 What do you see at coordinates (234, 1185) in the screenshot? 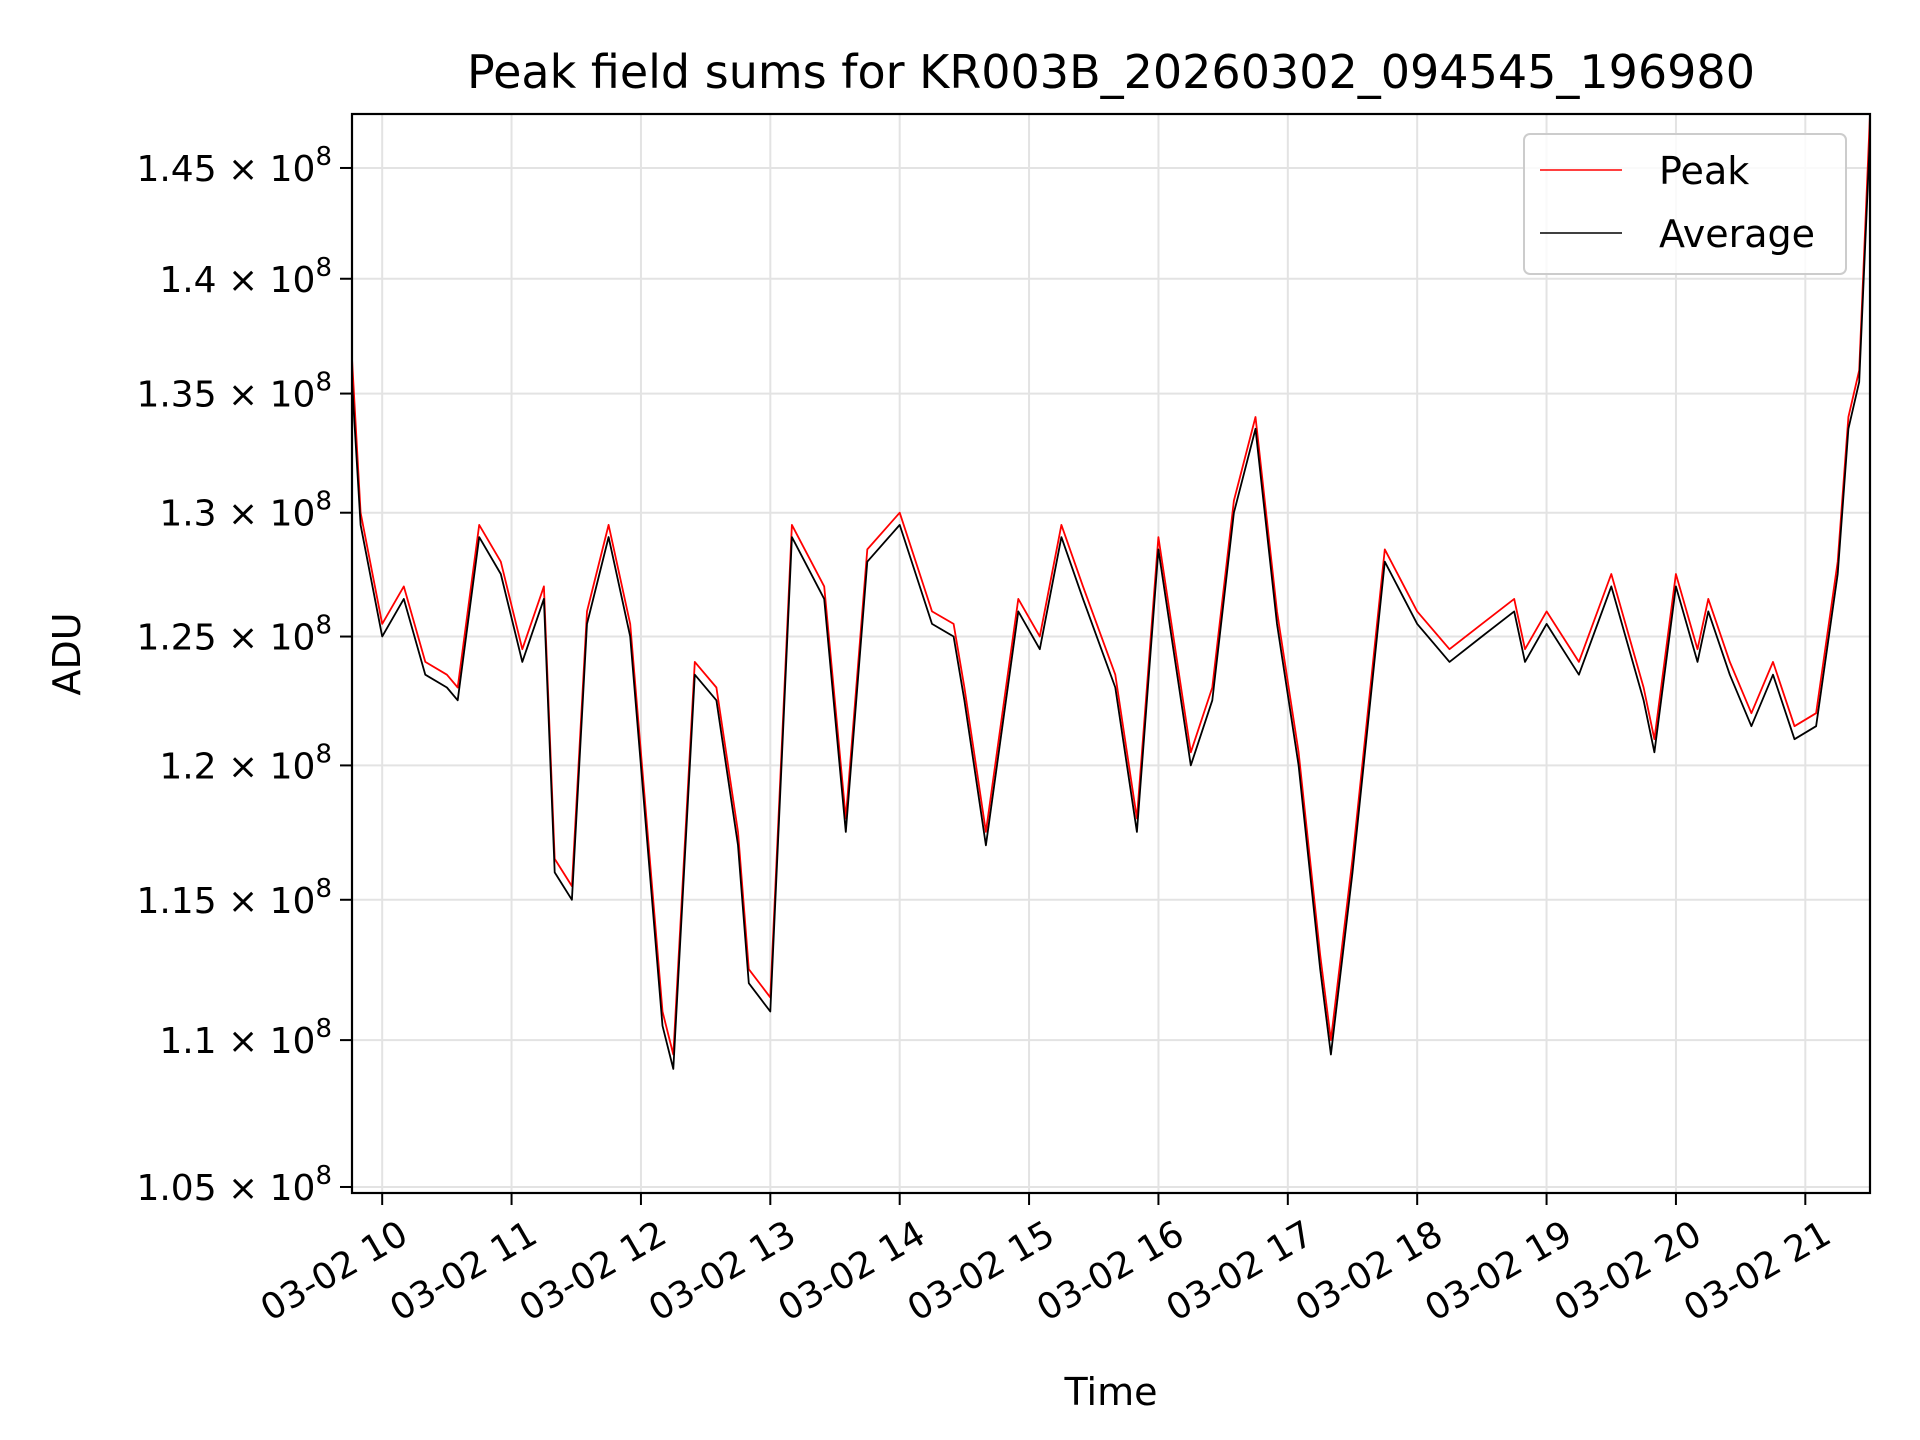
I see `y-tick-label-0: 1.05 × 108` at bounding box center [234, 1185].